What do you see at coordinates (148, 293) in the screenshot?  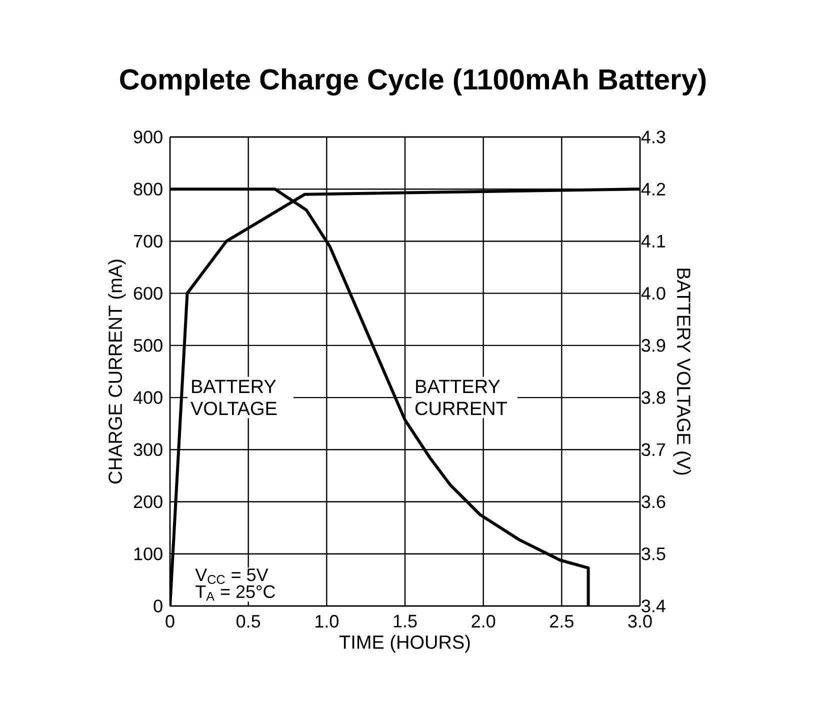 I see `y-tick-label: 600` at bounding box center [148, 293].